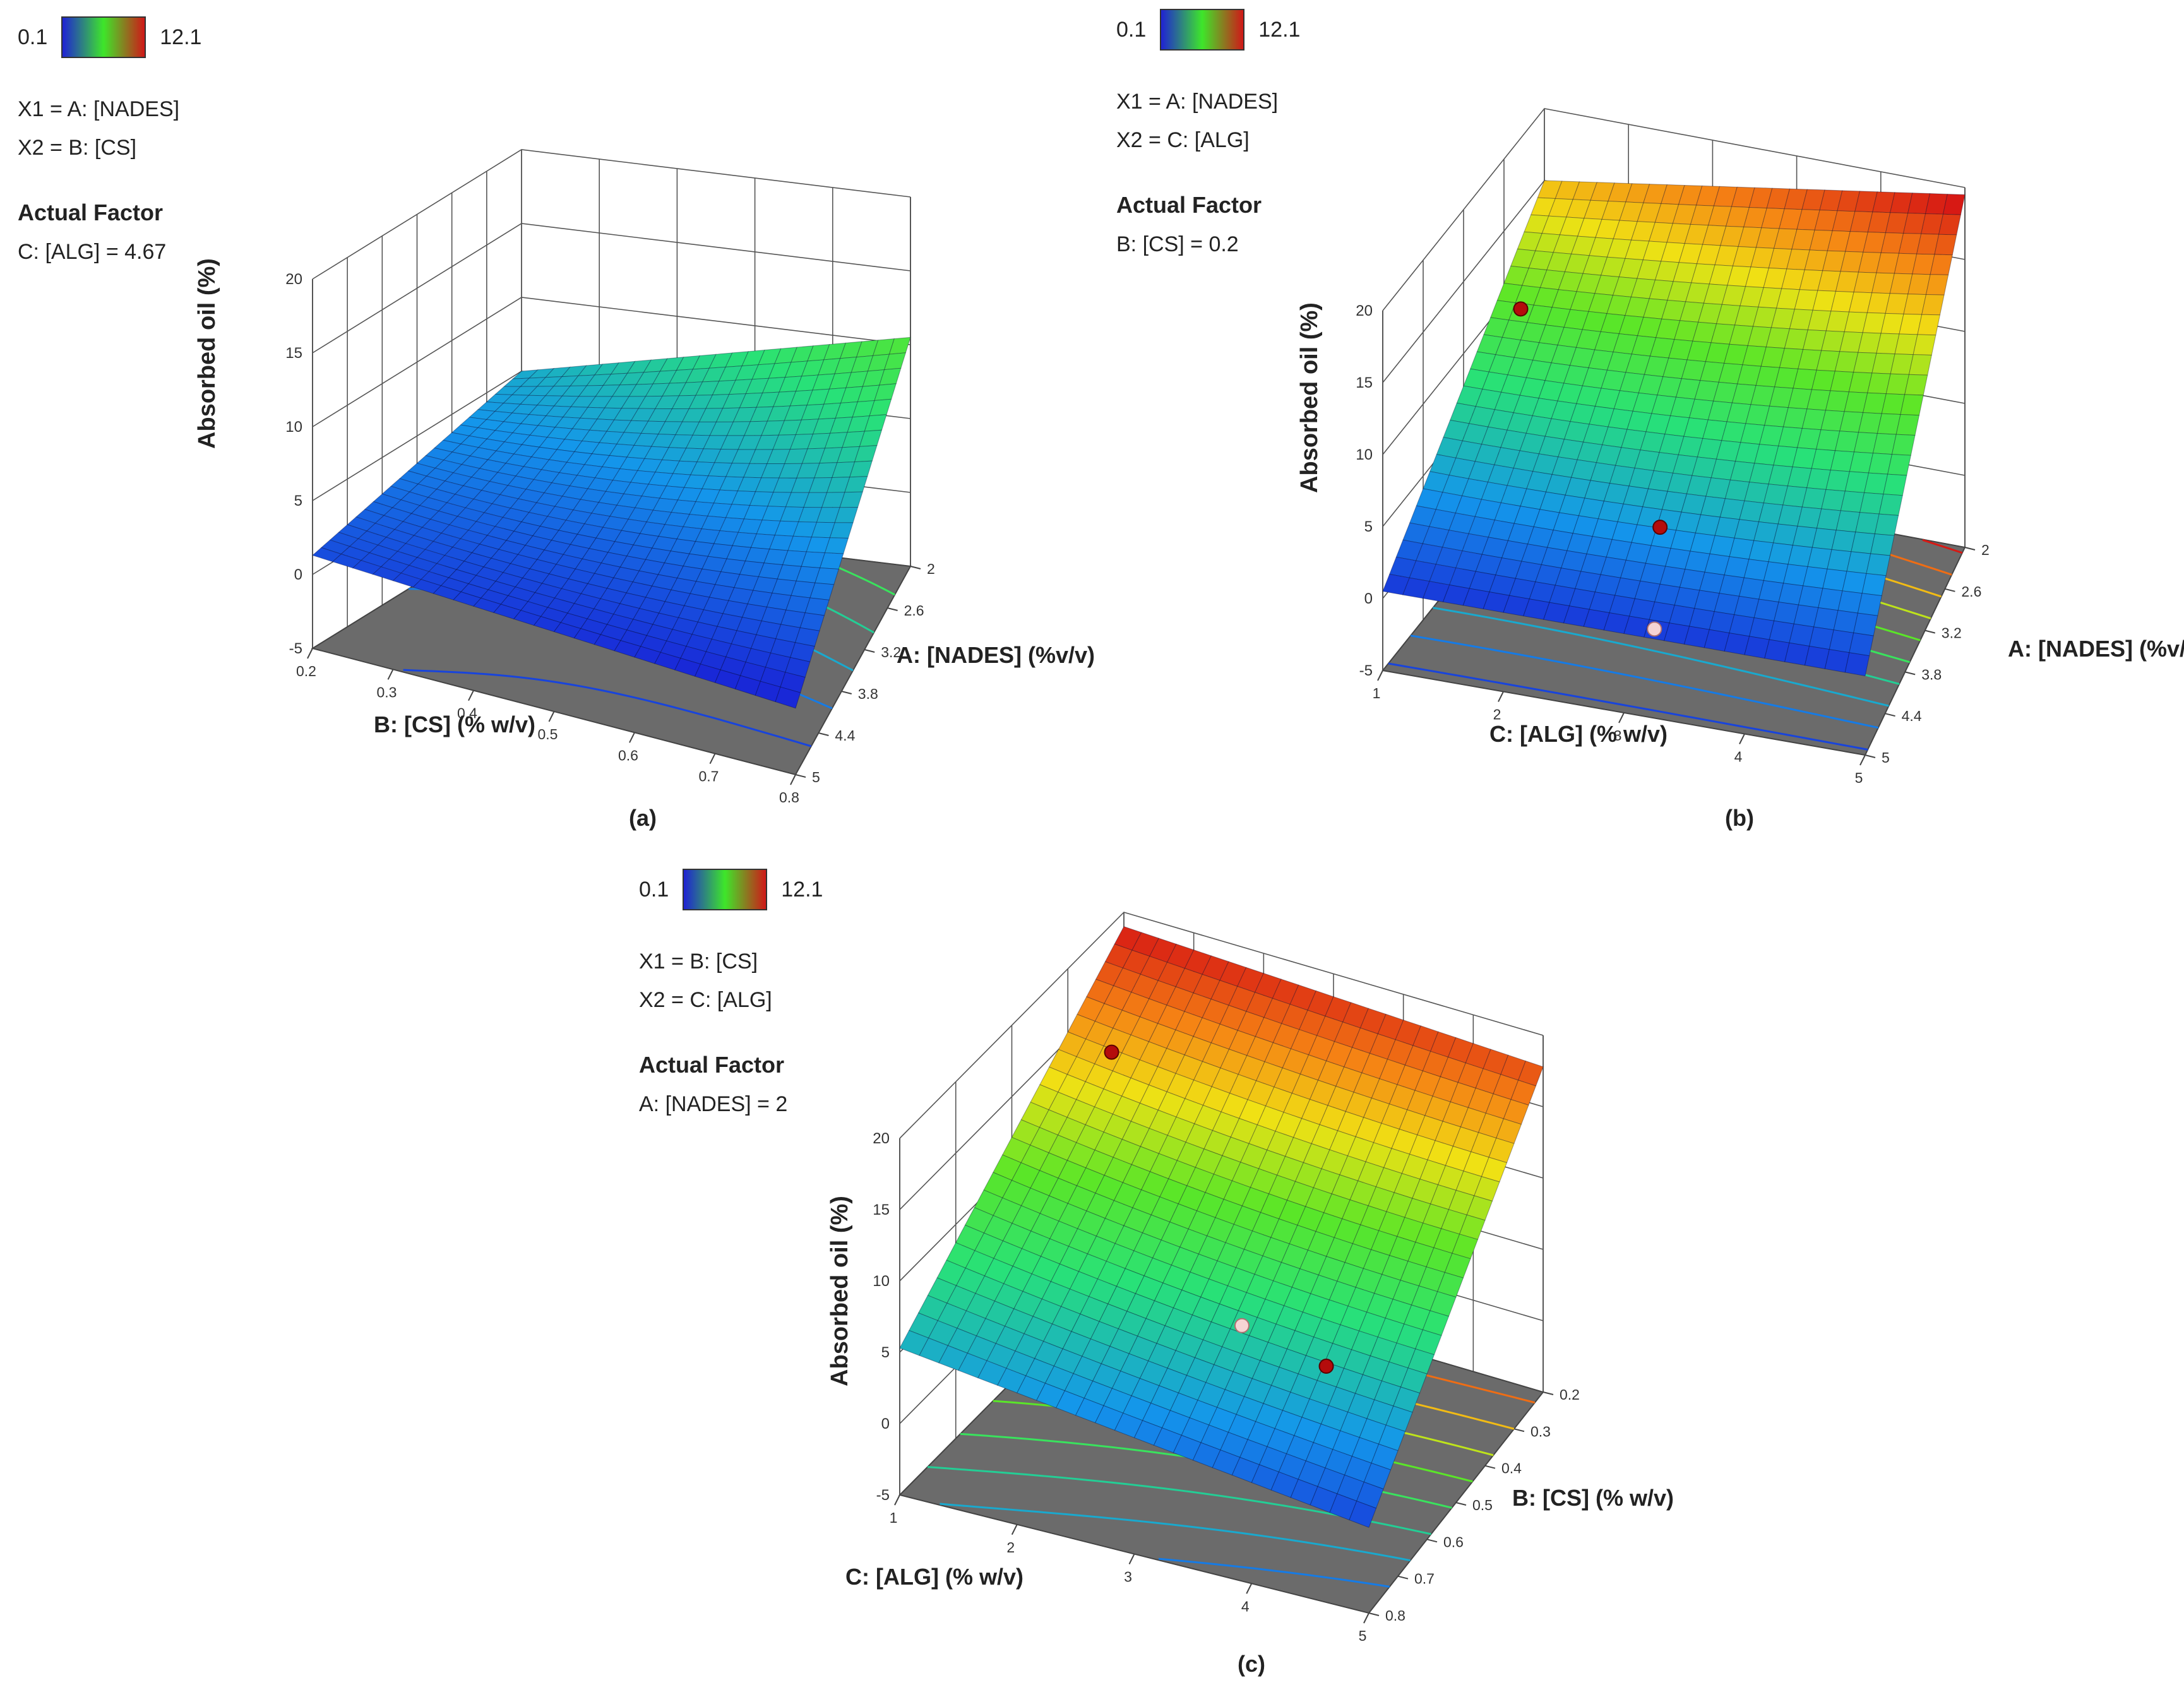 The height and width of the screenshot is (1697, 2184). Describe the element at coordinates (33, 37) in the screenshot. I see `legend-min: 0.1` at that location.